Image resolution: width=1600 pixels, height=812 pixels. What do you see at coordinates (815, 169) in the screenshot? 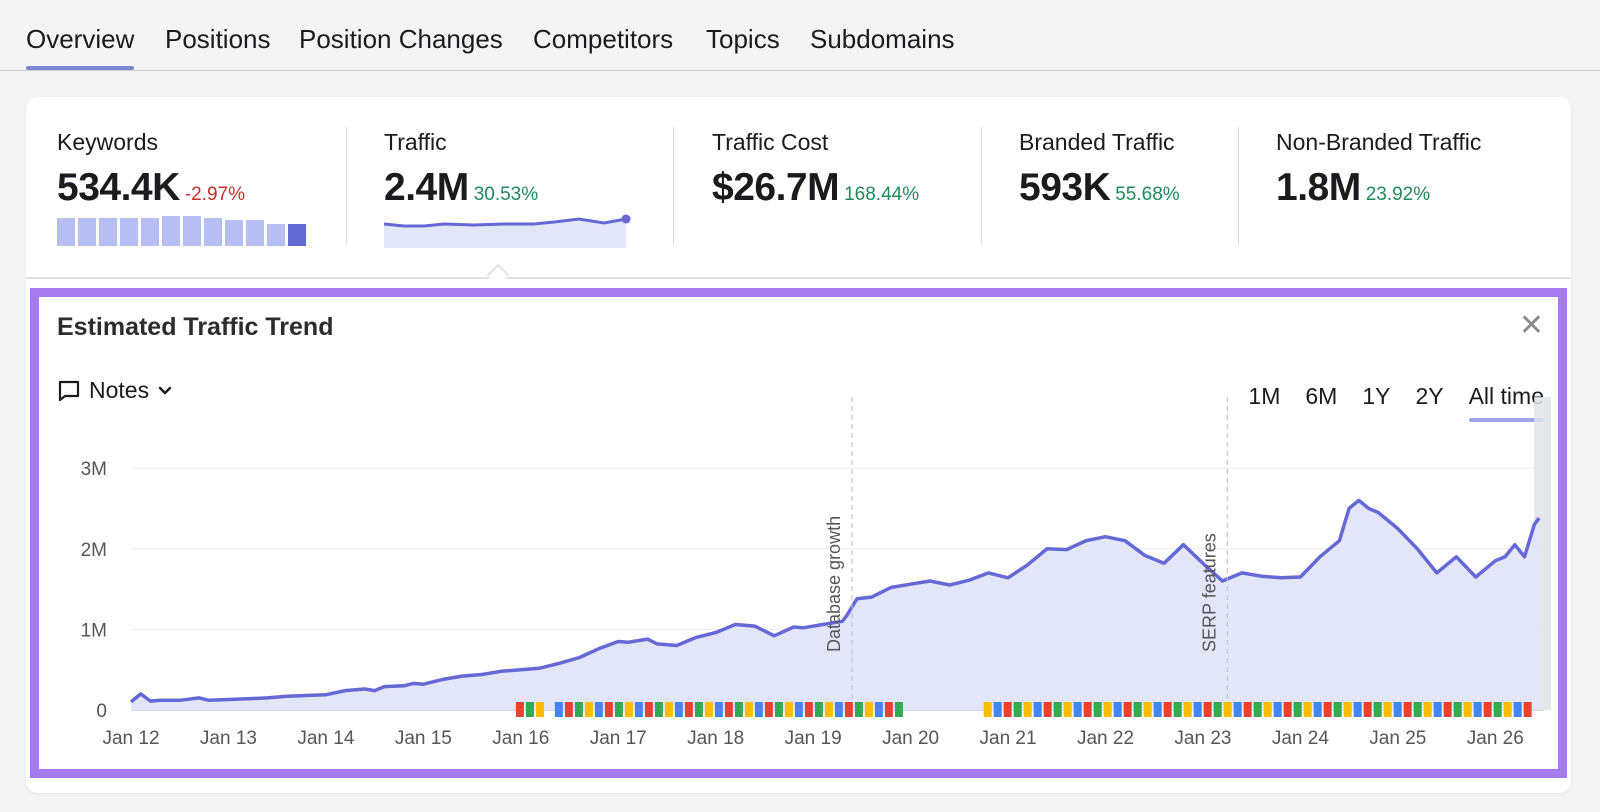
I see `metric-traffic-cost: Traffic Cost $26.7M 168.44%` at bounding box center [815, 169].